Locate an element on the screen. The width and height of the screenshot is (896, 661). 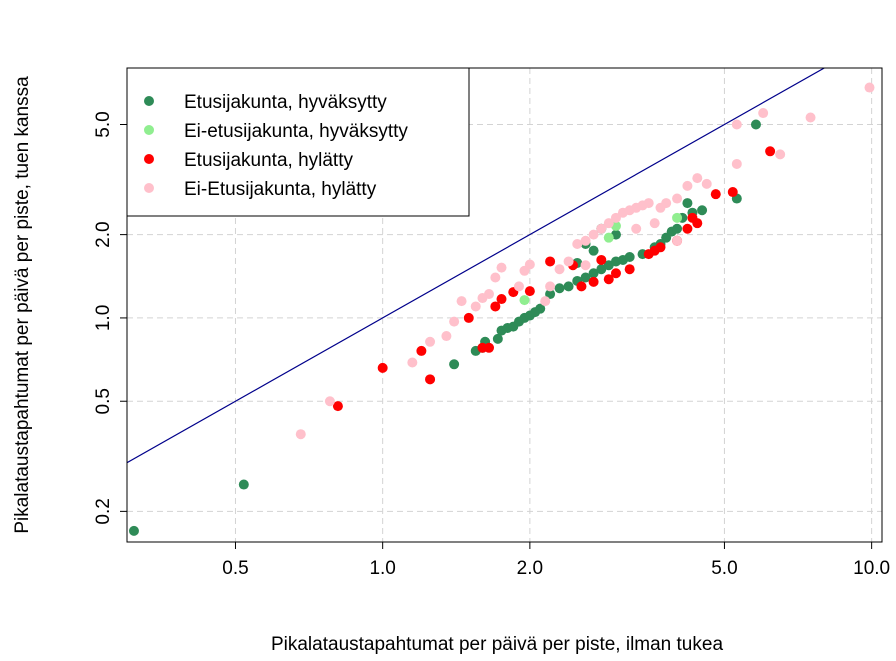
legend-label: Ei-Etusijakunta, hylätty is located at coordinates (280, 189).